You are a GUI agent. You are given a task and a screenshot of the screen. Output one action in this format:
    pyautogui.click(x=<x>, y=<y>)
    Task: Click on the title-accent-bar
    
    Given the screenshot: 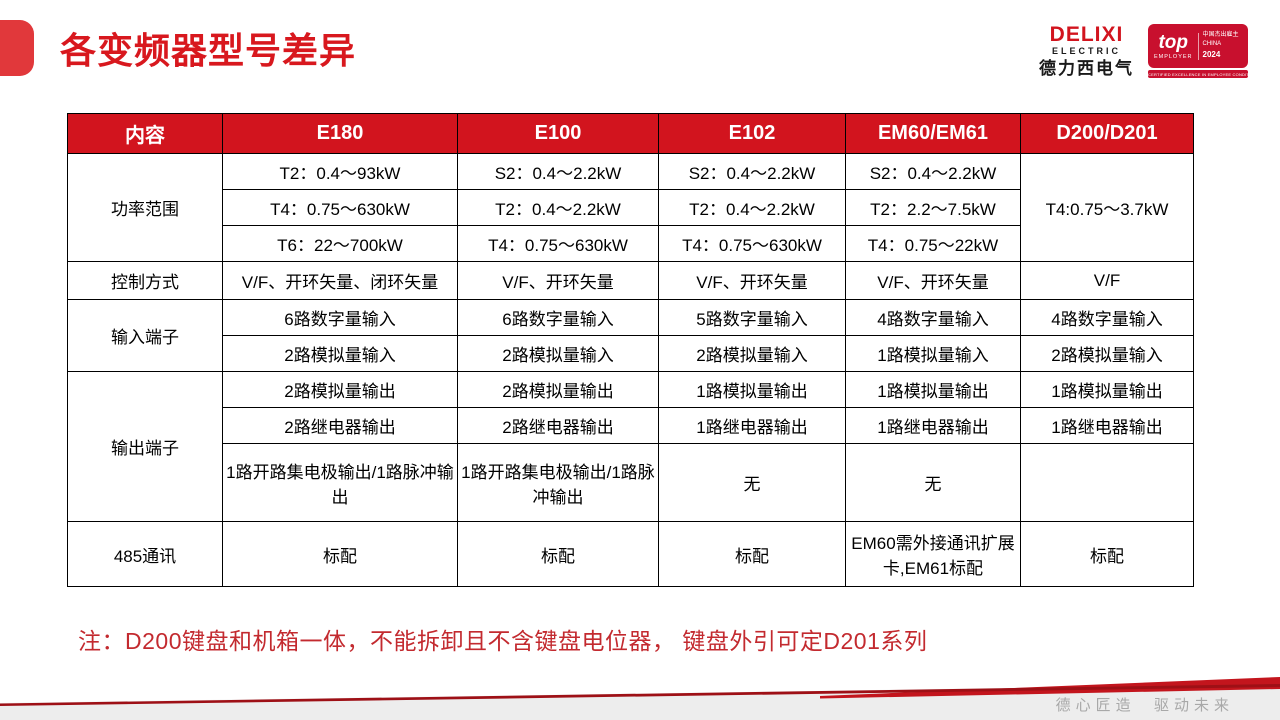 What is the action you would take?
    pyautogui.click(x=17, y=48)
    